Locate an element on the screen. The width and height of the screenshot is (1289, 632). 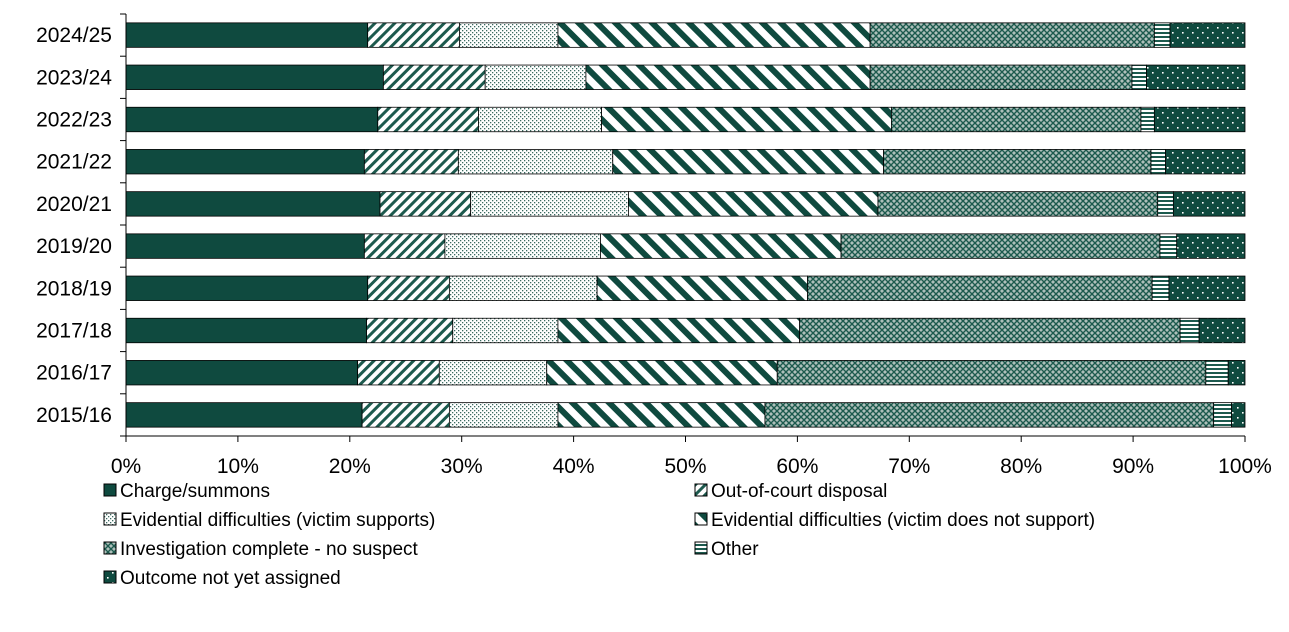
x-tick-label: 90% is located at coordinates (1133, 466).